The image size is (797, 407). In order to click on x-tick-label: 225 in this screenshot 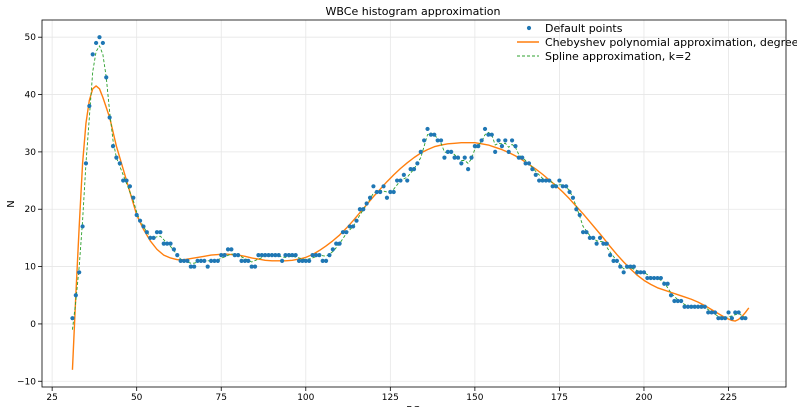, I will do `click(728, 398)`.